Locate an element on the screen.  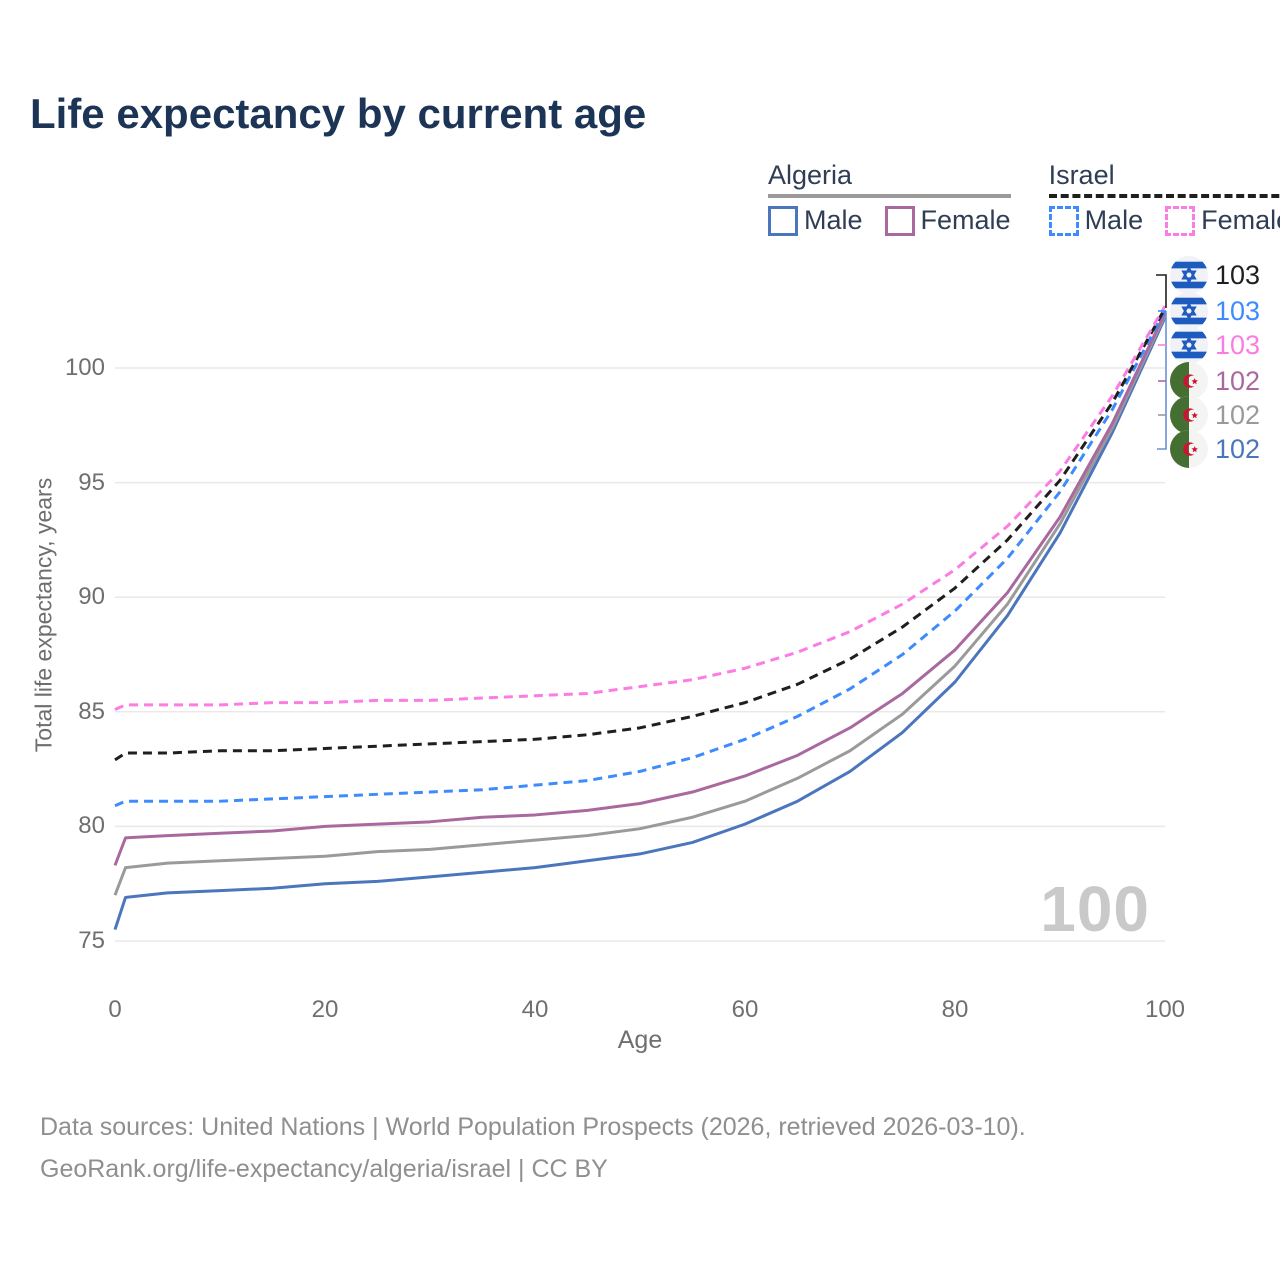
algeria-female-swatch is located at coordinates (899, 220).